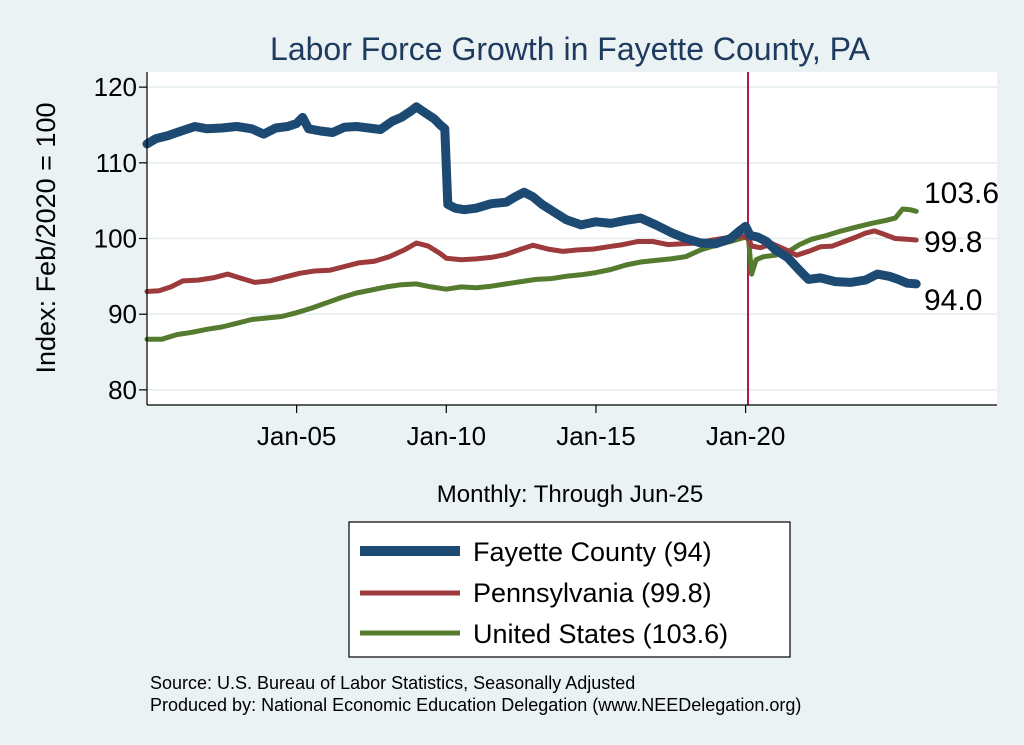  What do you see at coordinates (115, 239) in the screenshot?
I see `y-tick-label-100: 100` at bounding box center [115, 239].